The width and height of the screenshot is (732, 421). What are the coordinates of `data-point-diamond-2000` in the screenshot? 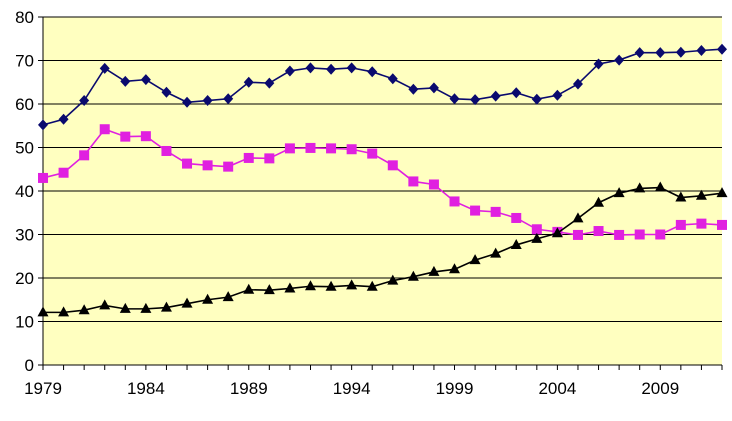 It's located at (475, 100).